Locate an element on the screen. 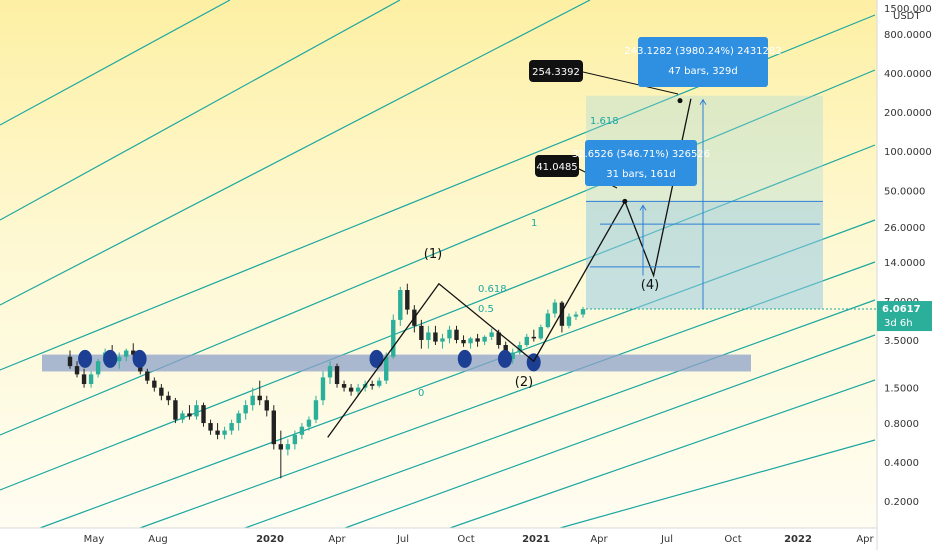 Image resolution: width=932 pixels, height=550 pixels. wave3-point is located at coordinates (625, 201).